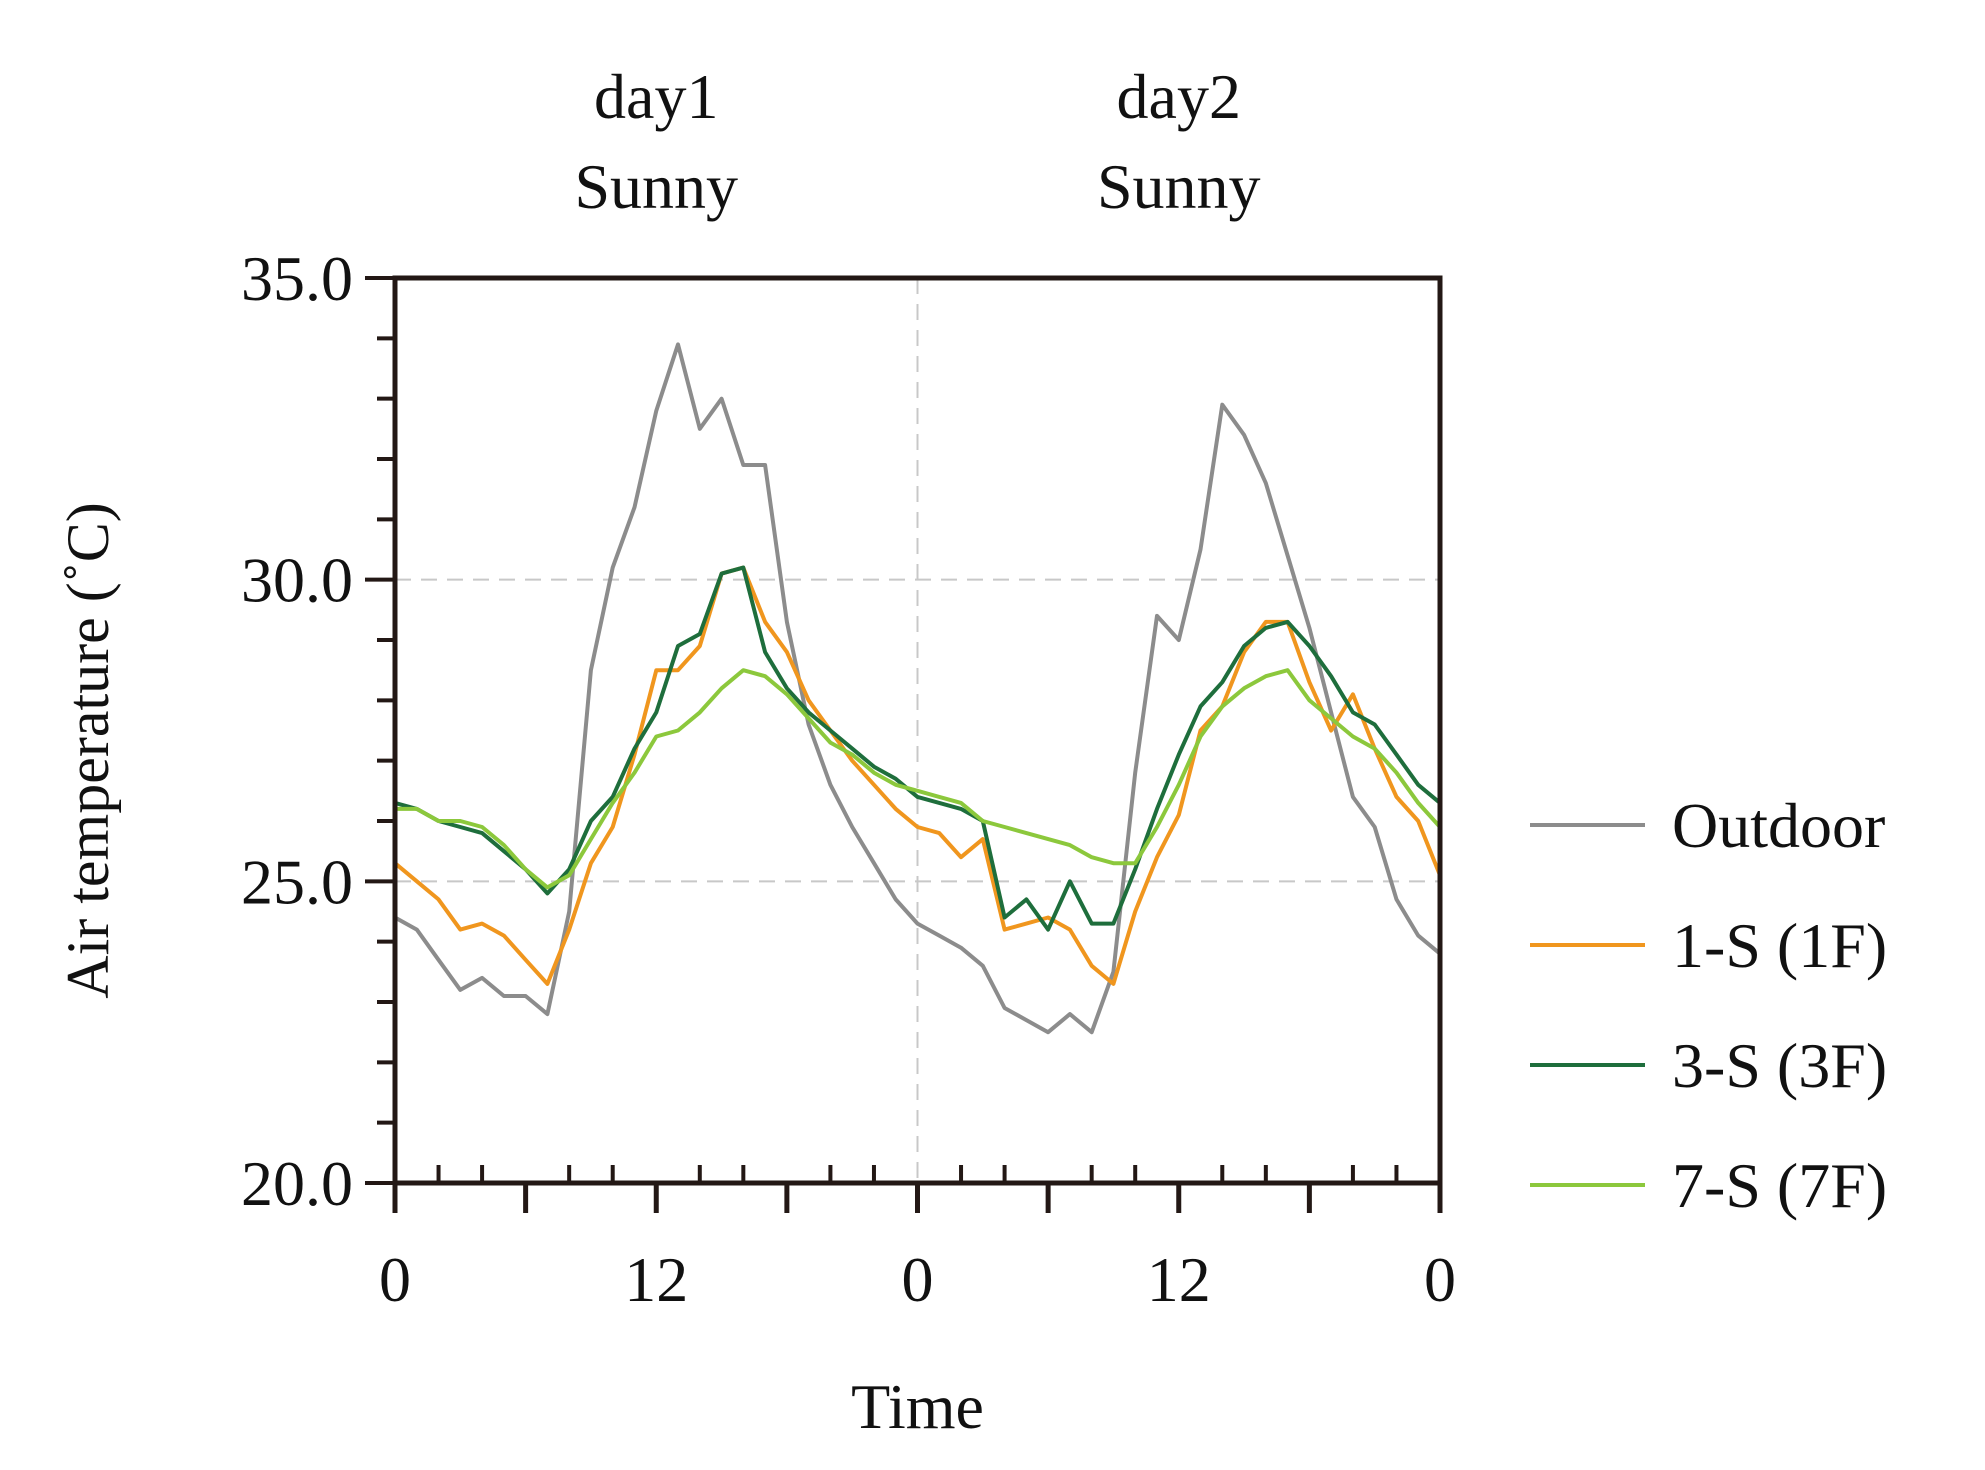  Describe the element at coordinates (1779, 1065) in the screenshot. I see `legend-label: 3-S (3F)` at that location.